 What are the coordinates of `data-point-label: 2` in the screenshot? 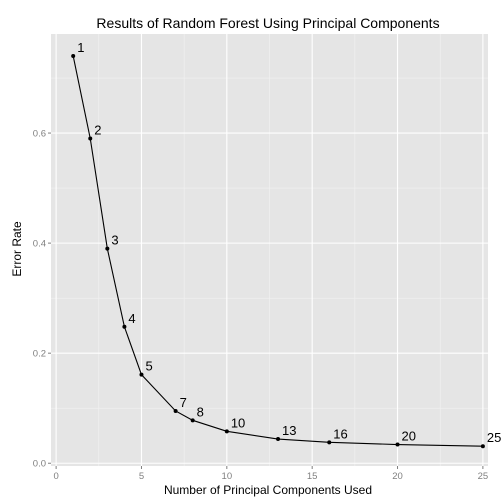 It's located at (97, 130).